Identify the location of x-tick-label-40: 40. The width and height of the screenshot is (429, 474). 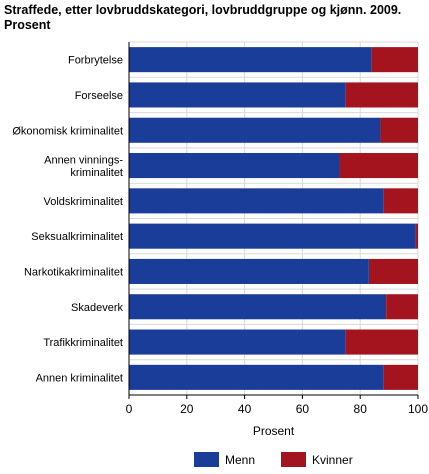
(245, 409).